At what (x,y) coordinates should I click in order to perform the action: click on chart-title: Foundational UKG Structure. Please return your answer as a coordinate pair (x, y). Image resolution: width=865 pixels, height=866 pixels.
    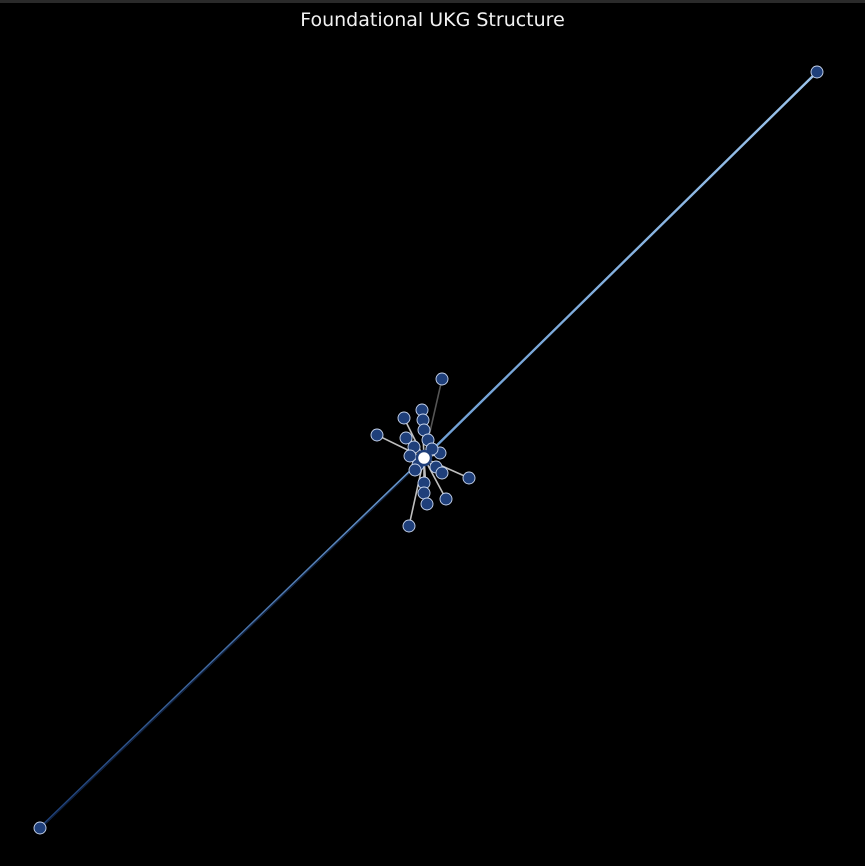
    Looking at the image, I should click on (432, 20).